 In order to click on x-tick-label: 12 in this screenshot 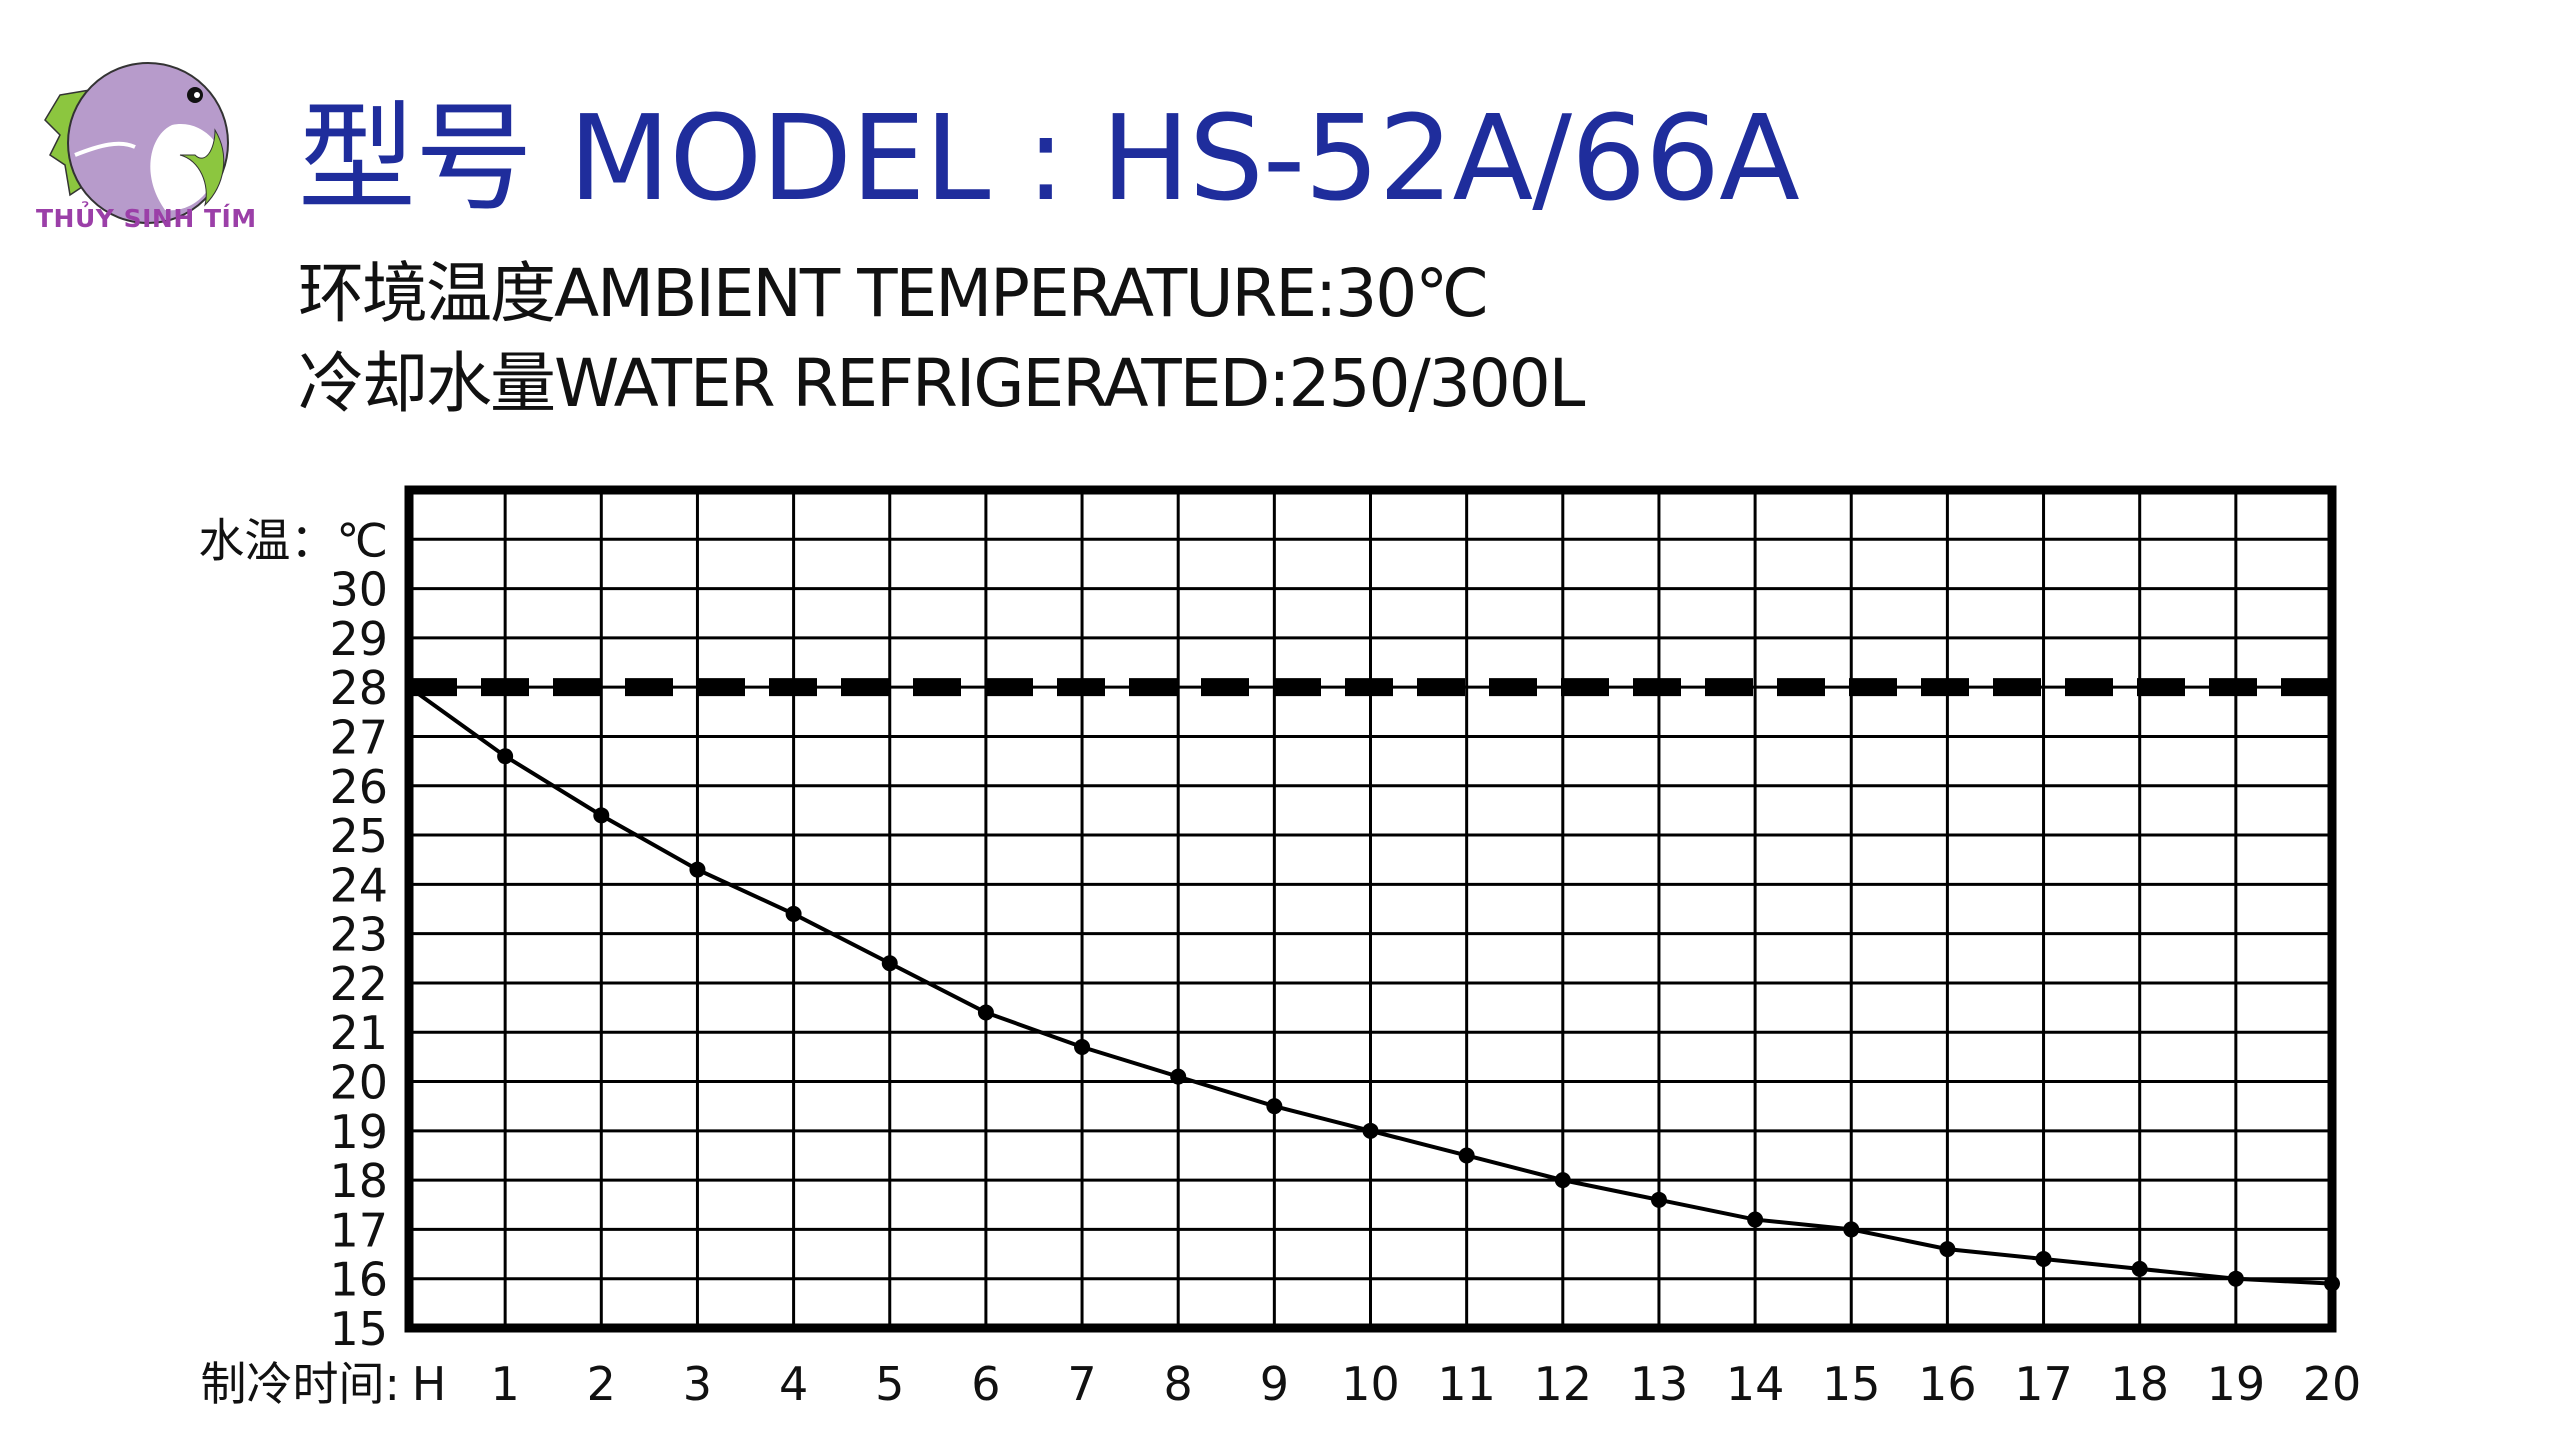, I will do `click(1563, 1384)`.